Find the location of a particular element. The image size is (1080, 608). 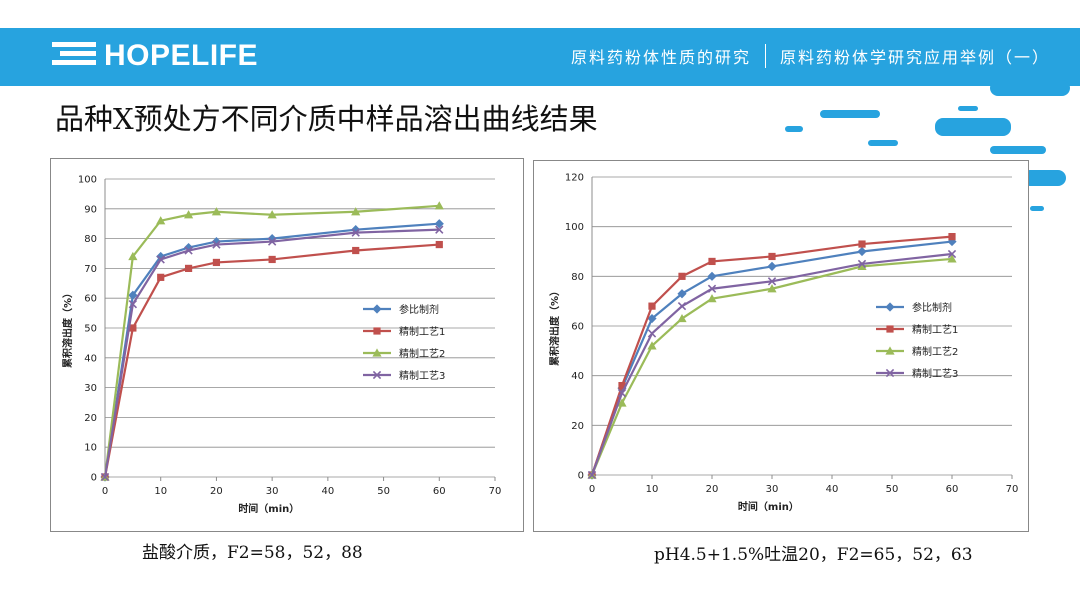

y-tick-label: 60 is located at coordinates (90, 299).